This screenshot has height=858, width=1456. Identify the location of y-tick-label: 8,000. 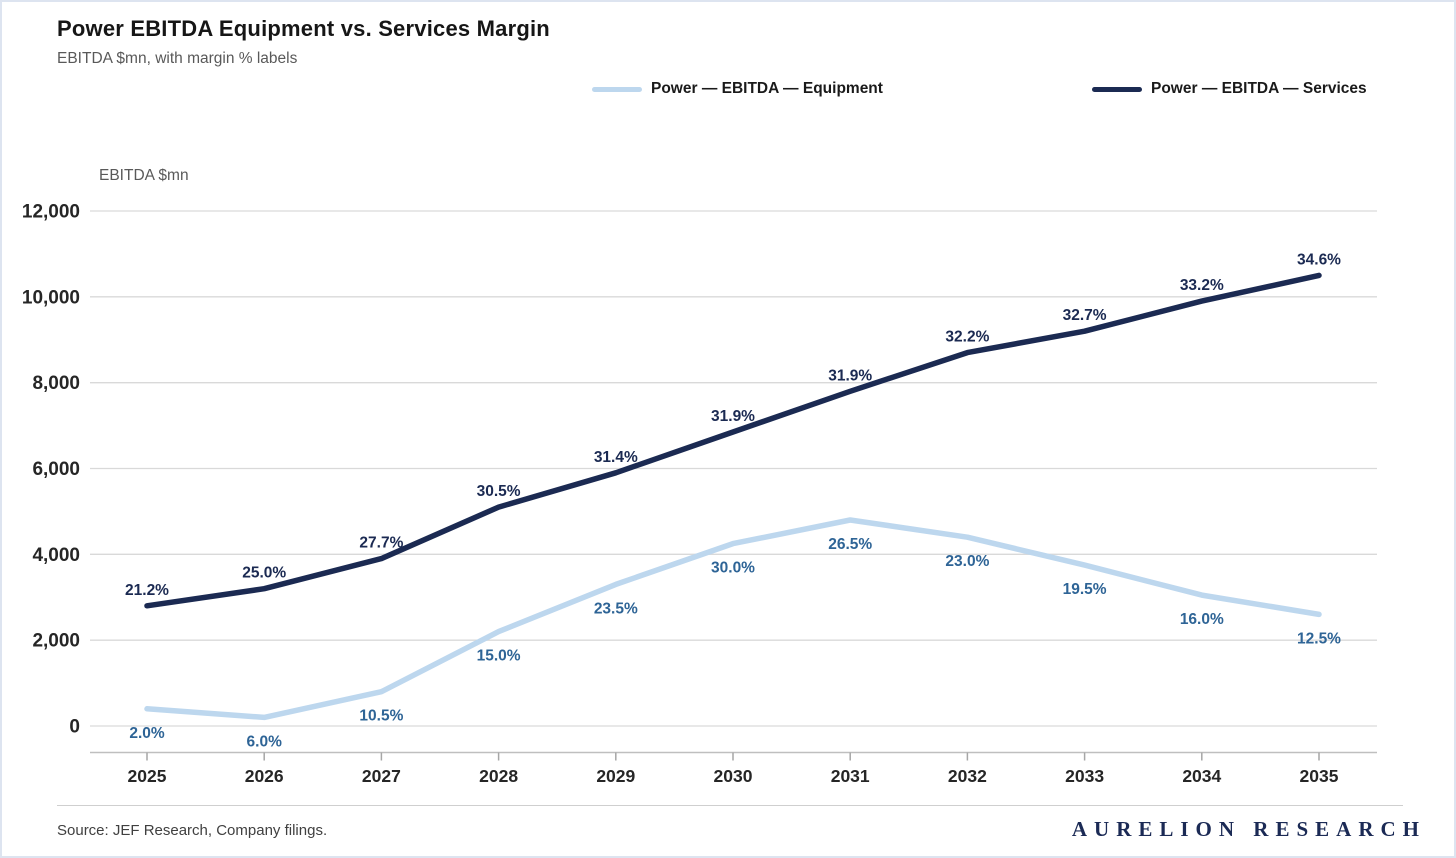
(56, 383).